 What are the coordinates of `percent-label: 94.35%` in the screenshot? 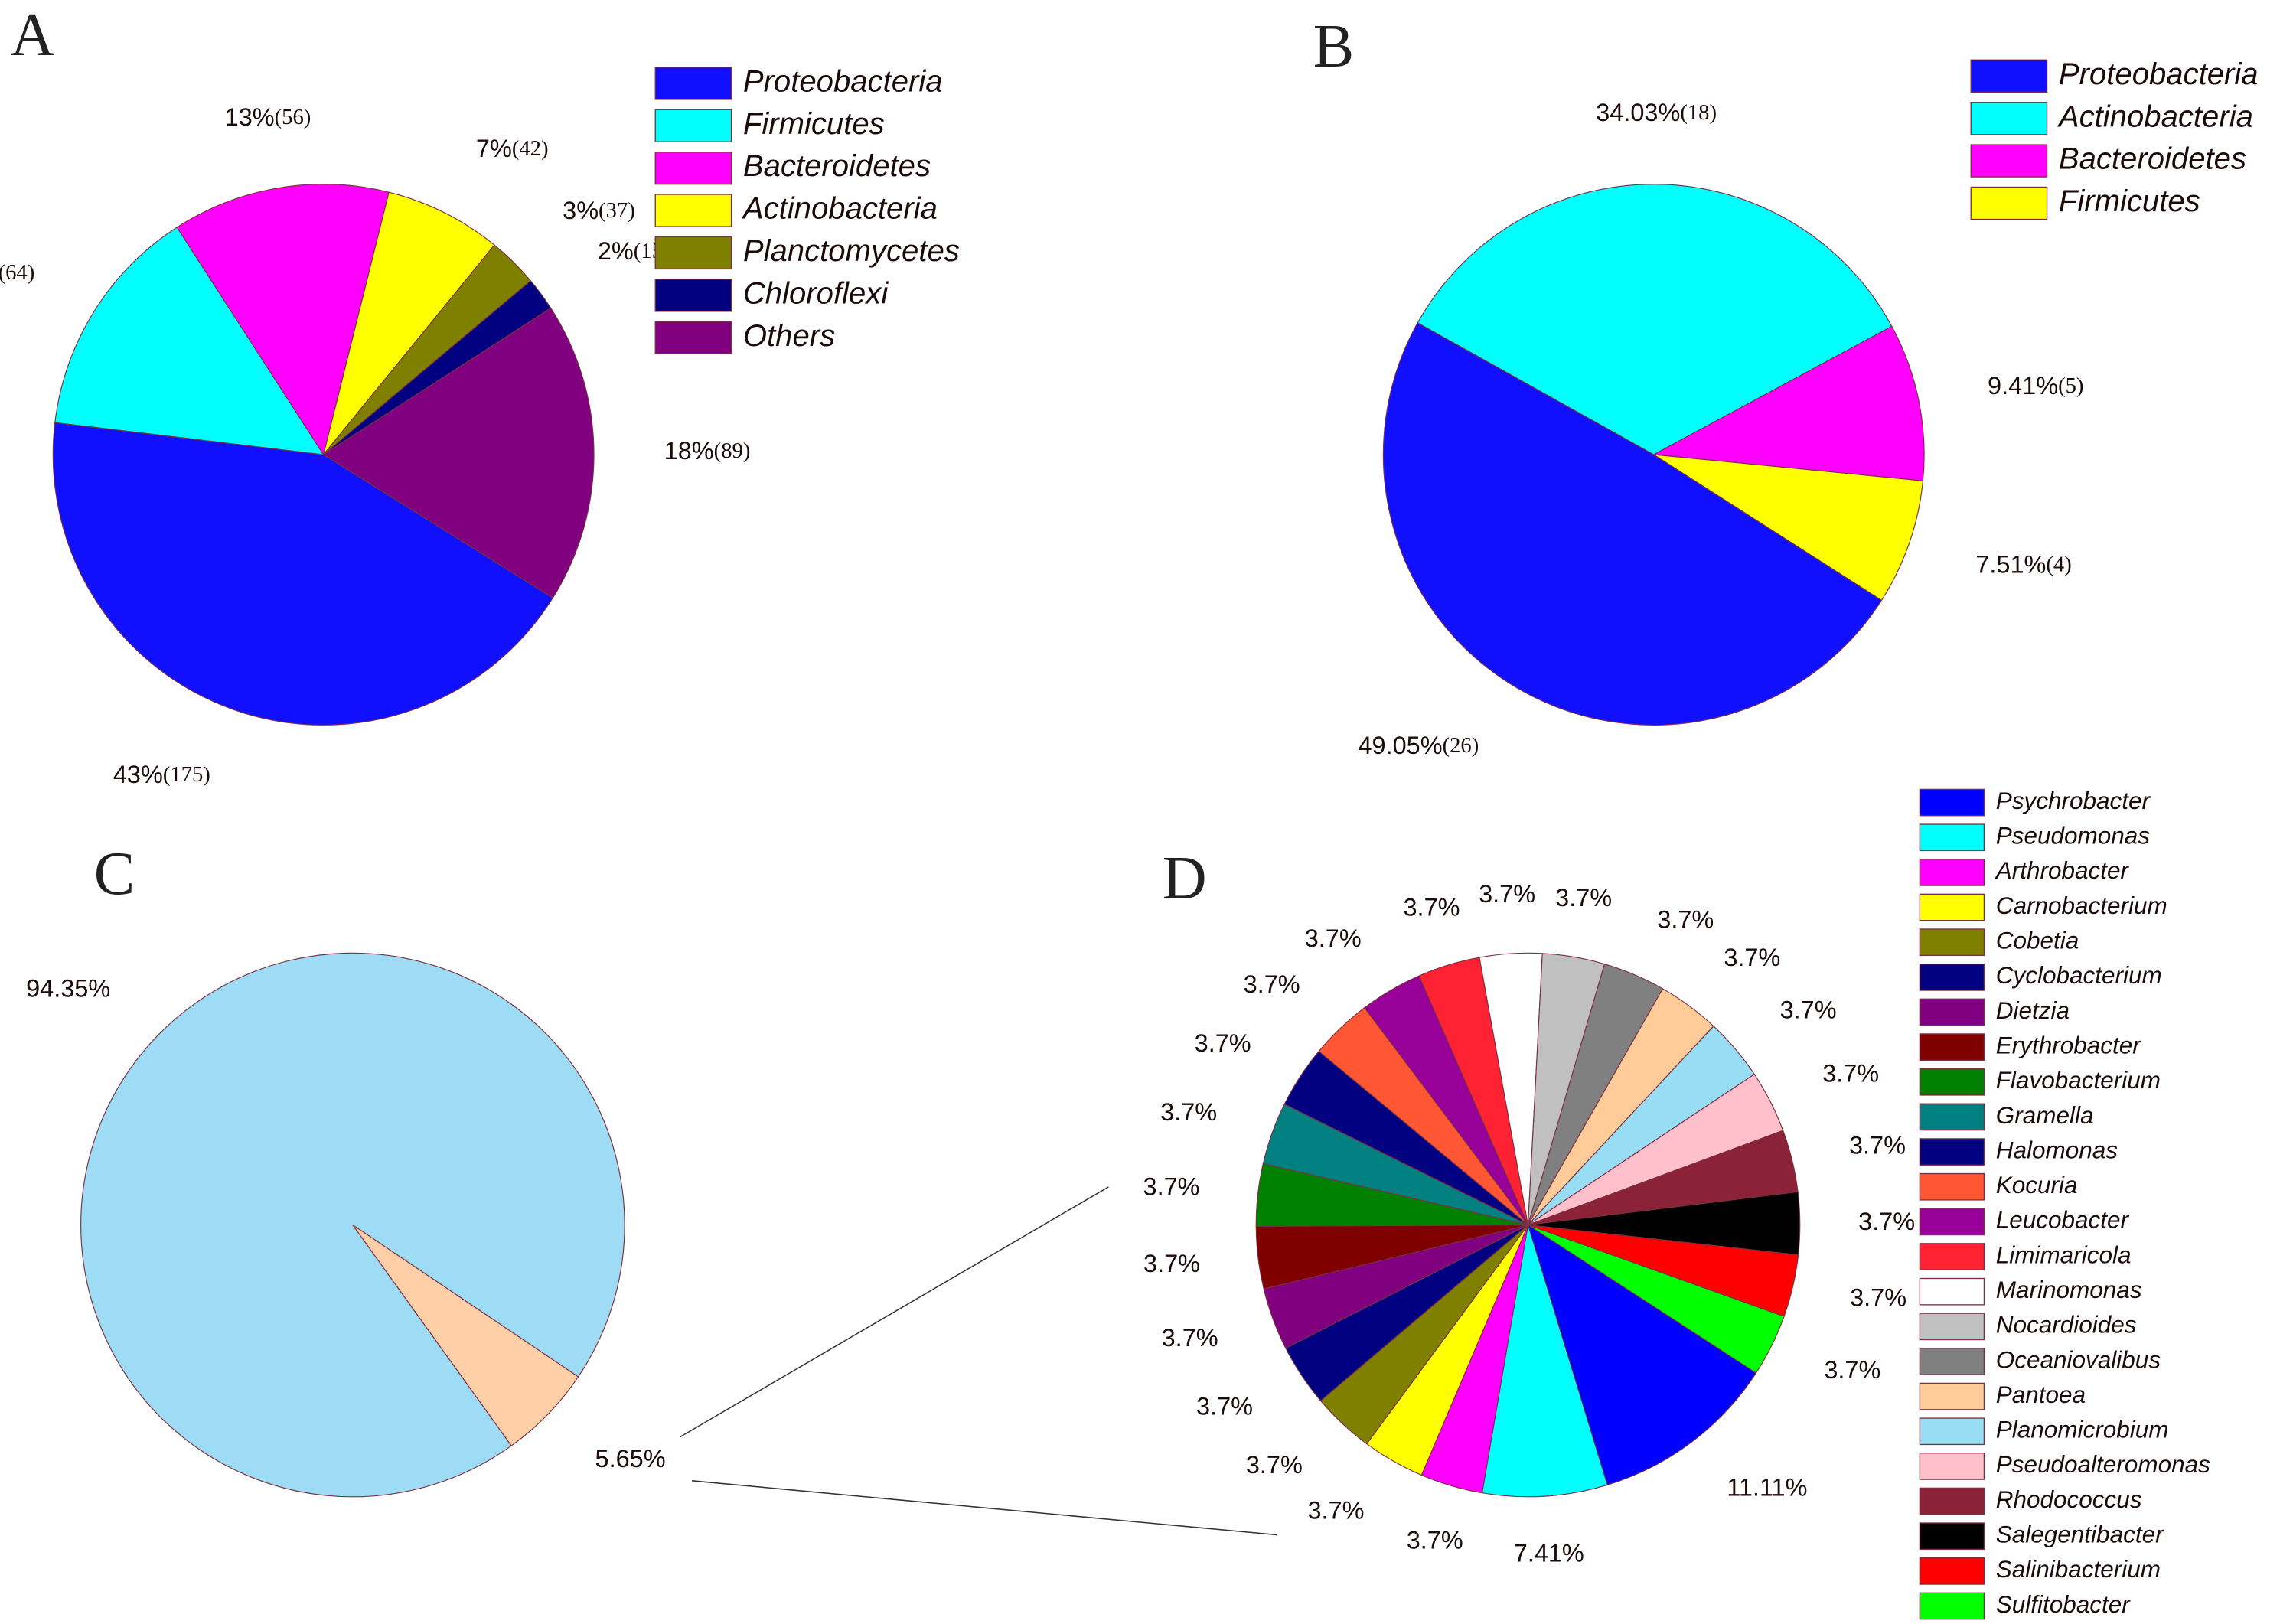 It's located at (68, 988).